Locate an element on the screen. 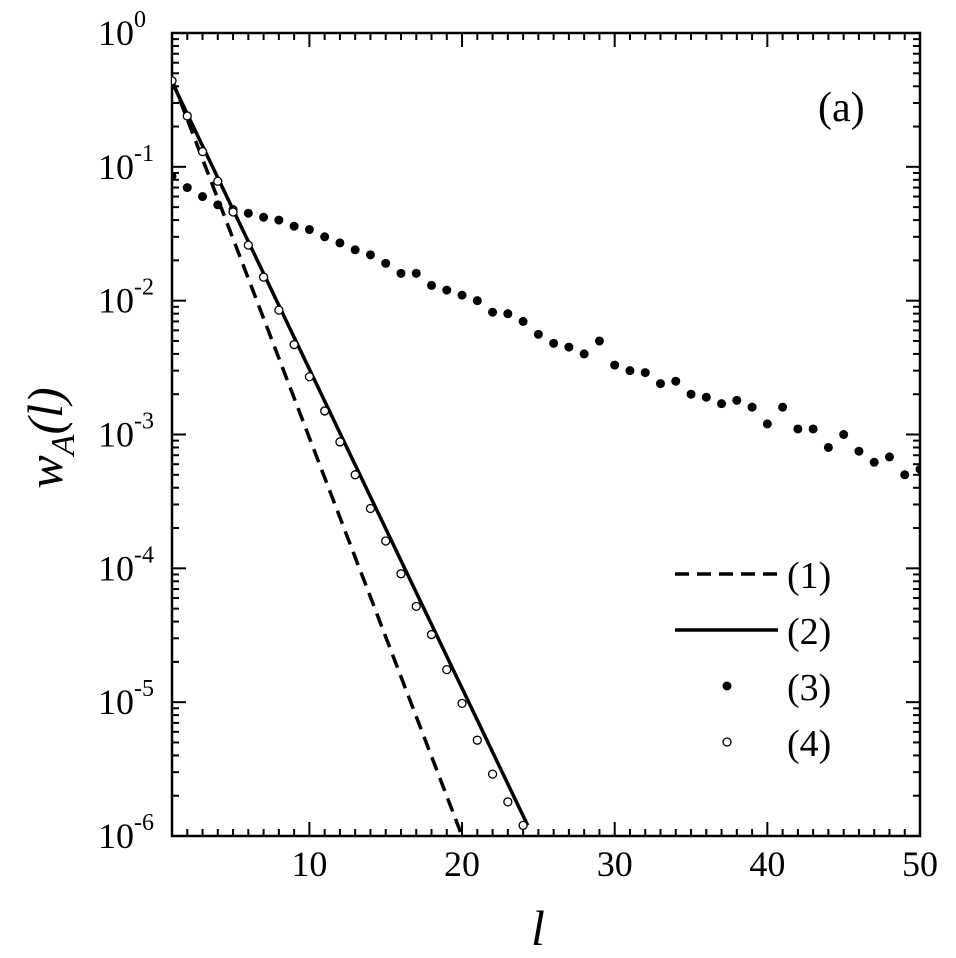 The height and width of the screenshot is (958, 956). y-axis-title: wA(l) is located at coordinates (49, 437).